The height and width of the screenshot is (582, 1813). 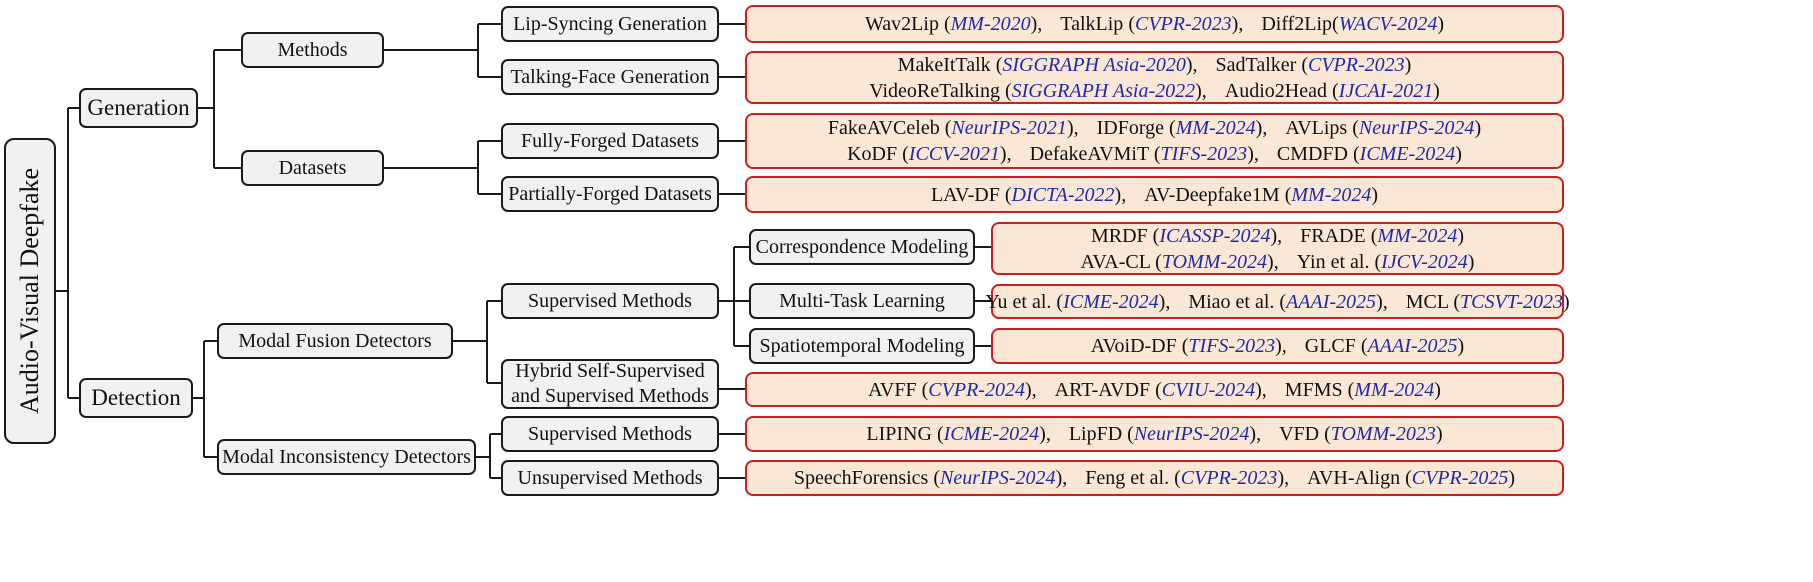 I want to click on method-name: FakeAVCeleb, so click(x=886, y=128).